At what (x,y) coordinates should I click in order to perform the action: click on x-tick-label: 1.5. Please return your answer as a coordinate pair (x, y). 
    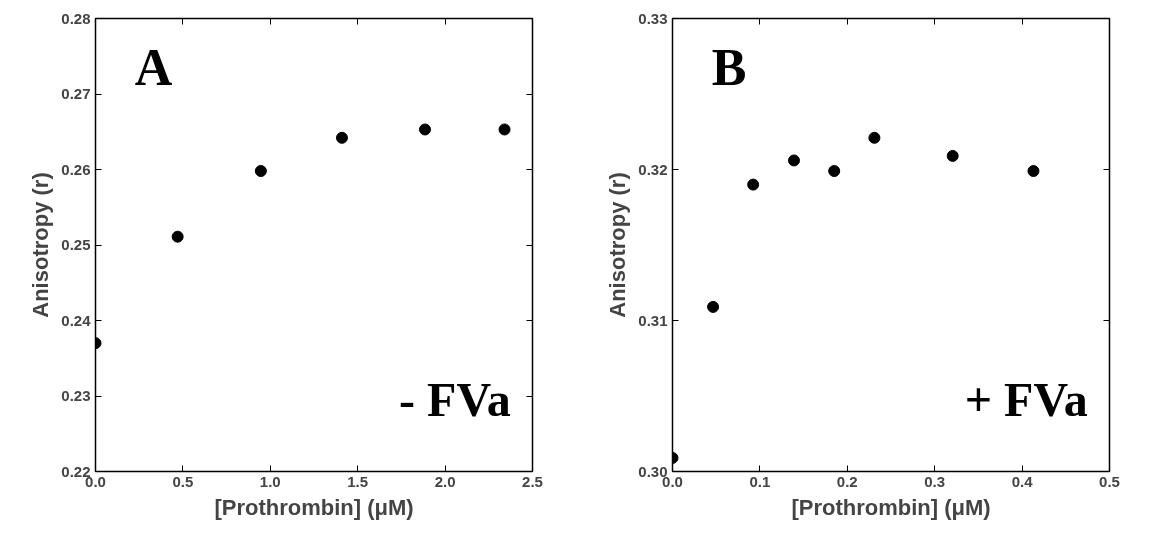
    Looking at the image, I should click on (358, 481).